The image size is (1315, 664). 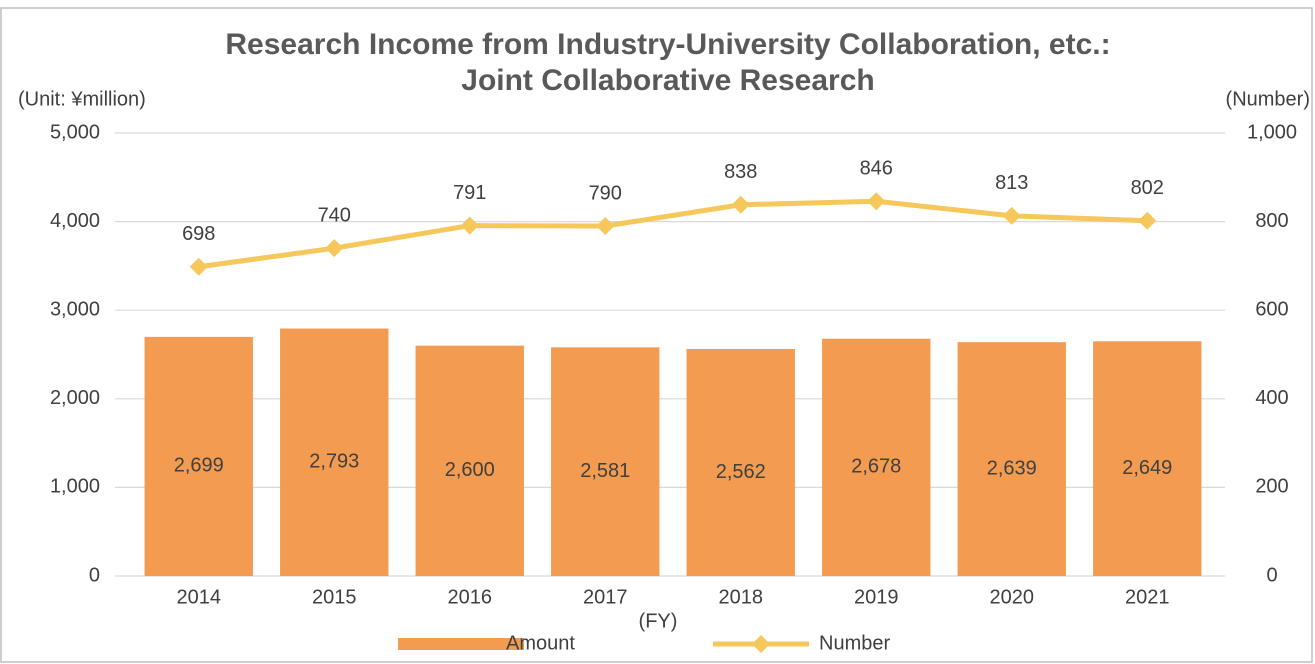 I want to click on data-label: 2,678, so click(x=876, y=467).